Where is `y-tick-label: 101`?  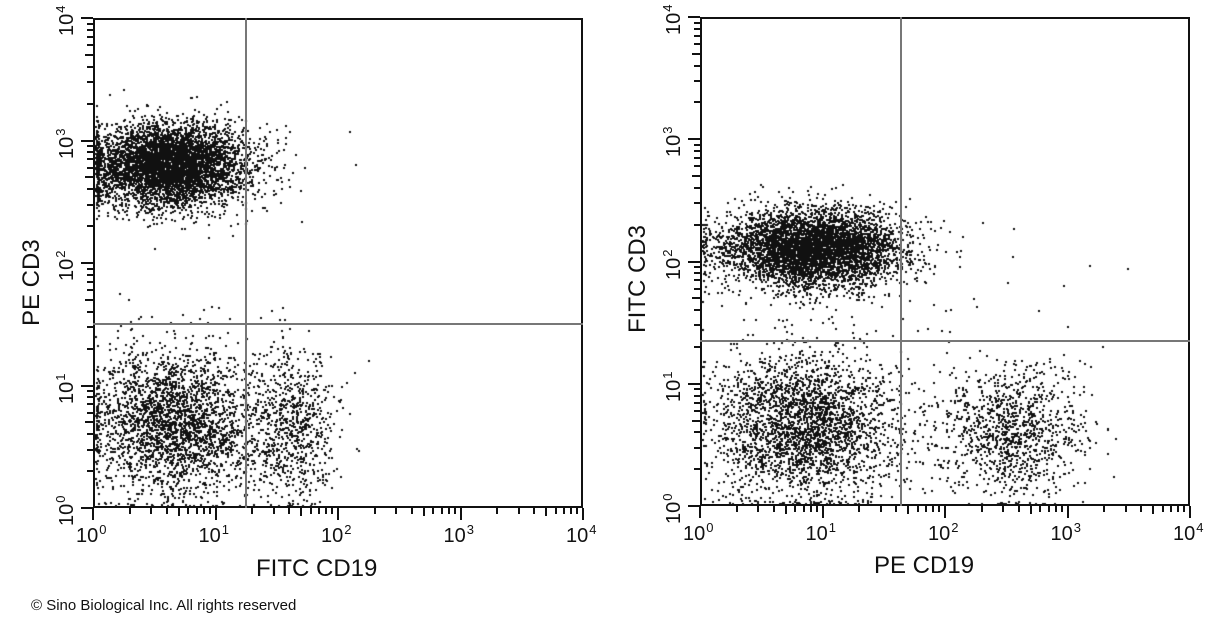
y-tick-label: 101 is located at coordinates (672, 386).